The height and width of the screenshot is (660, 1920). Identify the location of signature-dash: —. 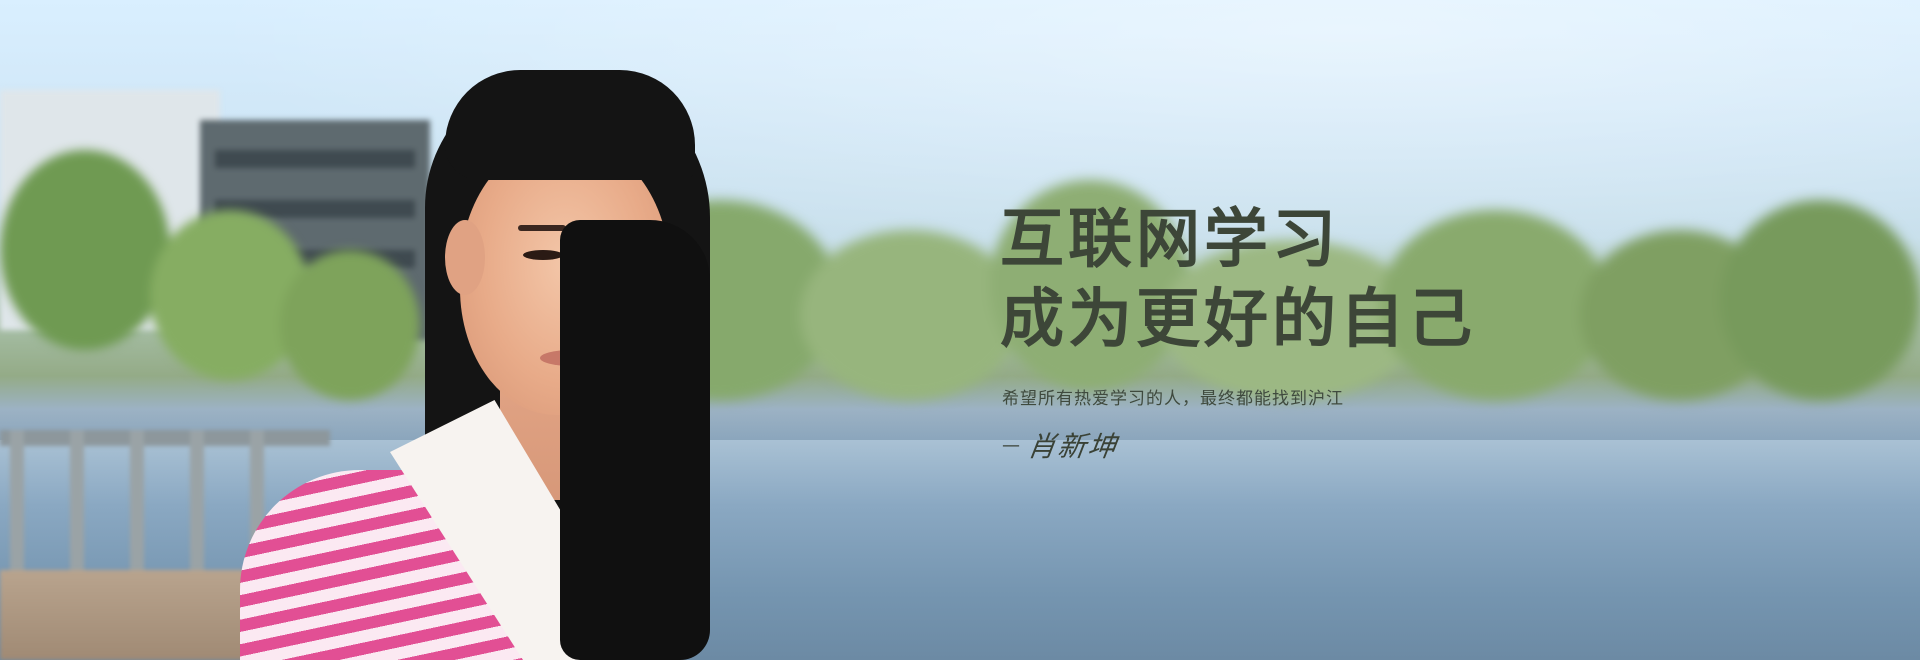
(1011, 445).